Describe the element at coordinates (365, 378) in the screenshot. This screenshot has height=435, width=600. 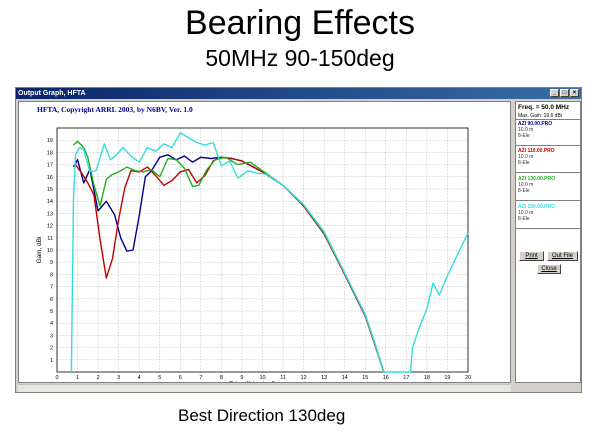
I see `x-tick-label: 15` at that location.